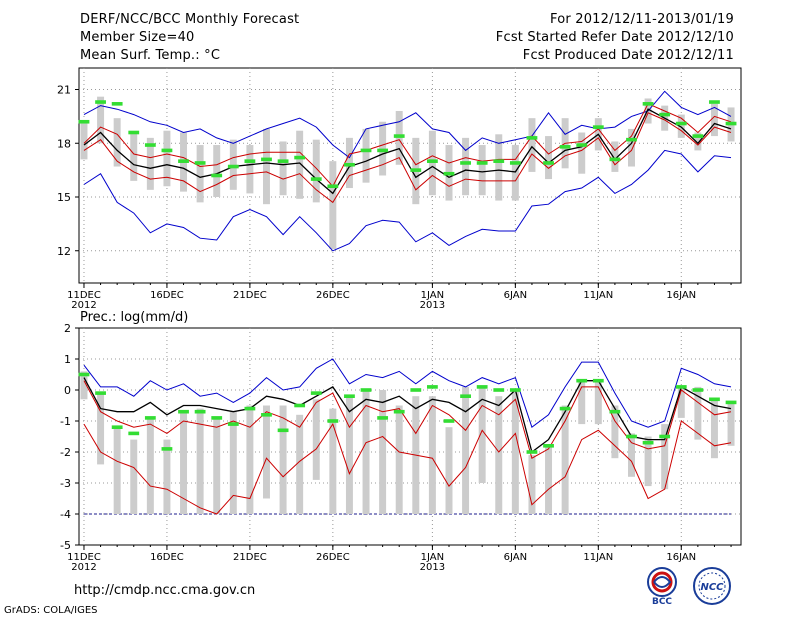 The height and width of the screenshot is (618, 800). I want to click on temp-xtick-year: 2013, so click(432, 305).